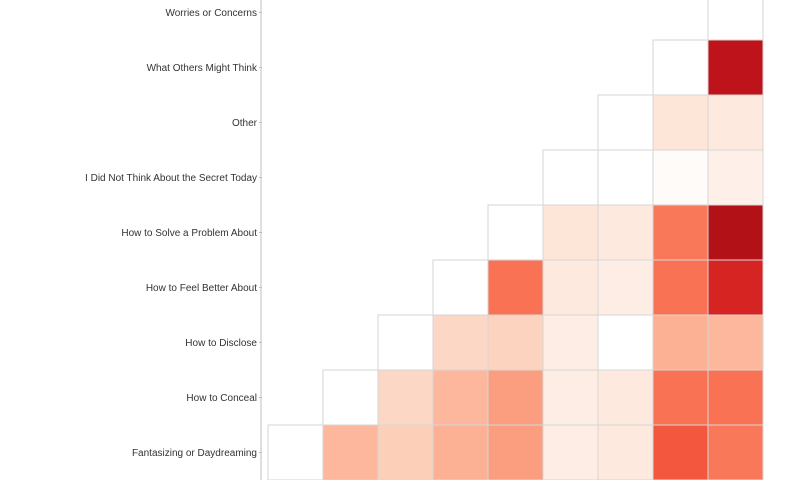 The image size is (800, 480). Describe the element at coordinates (221, 398) in the screenshot. I see `y-tick-label: How to Conceal` at that location.